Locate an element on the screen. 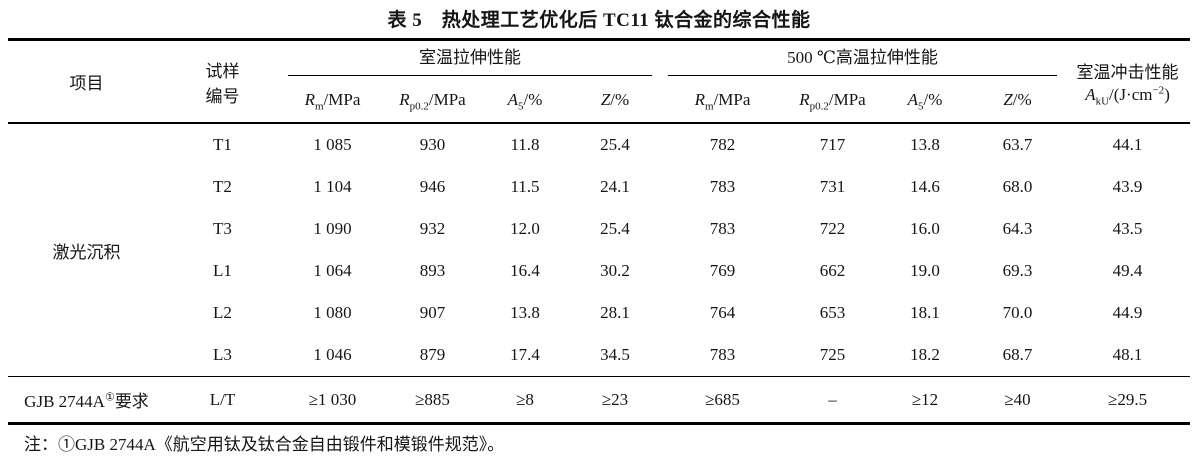 The height and width of the screenshot is (456, 1198). table-cell: 879 is located at coordinates (432, 354).